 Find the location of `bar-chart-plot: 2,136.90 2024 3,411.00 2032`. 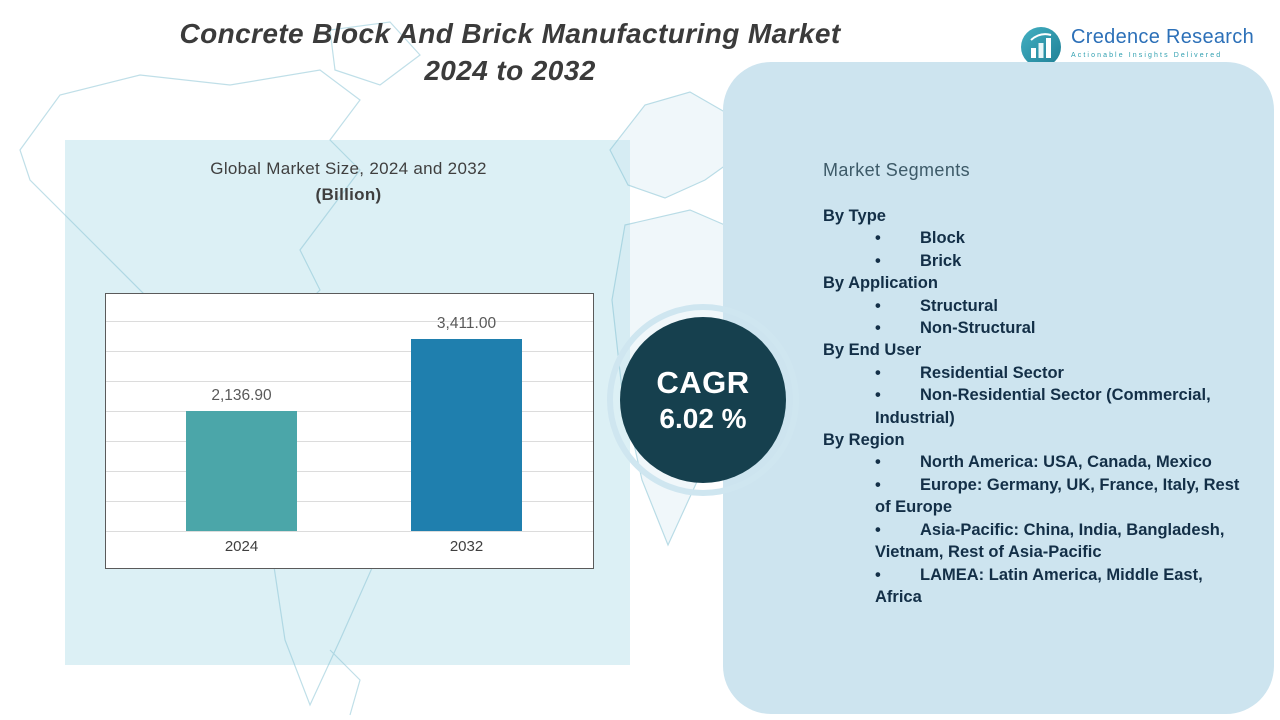

bar-chart-plot: 2,136.90 2024 3,411.00 2032 is located at coordinates (349, 431).